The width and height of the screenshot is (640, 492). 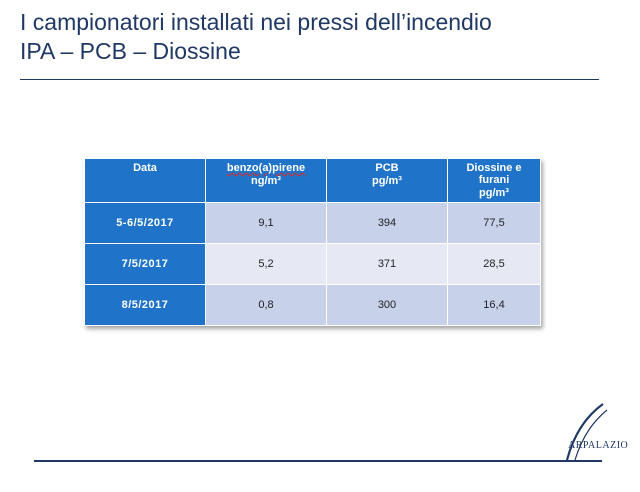 What do you see at coordinates (494, 264) in the screenshot?
I see `cell-diossine: 28,5` at bounding box center [494, 264].